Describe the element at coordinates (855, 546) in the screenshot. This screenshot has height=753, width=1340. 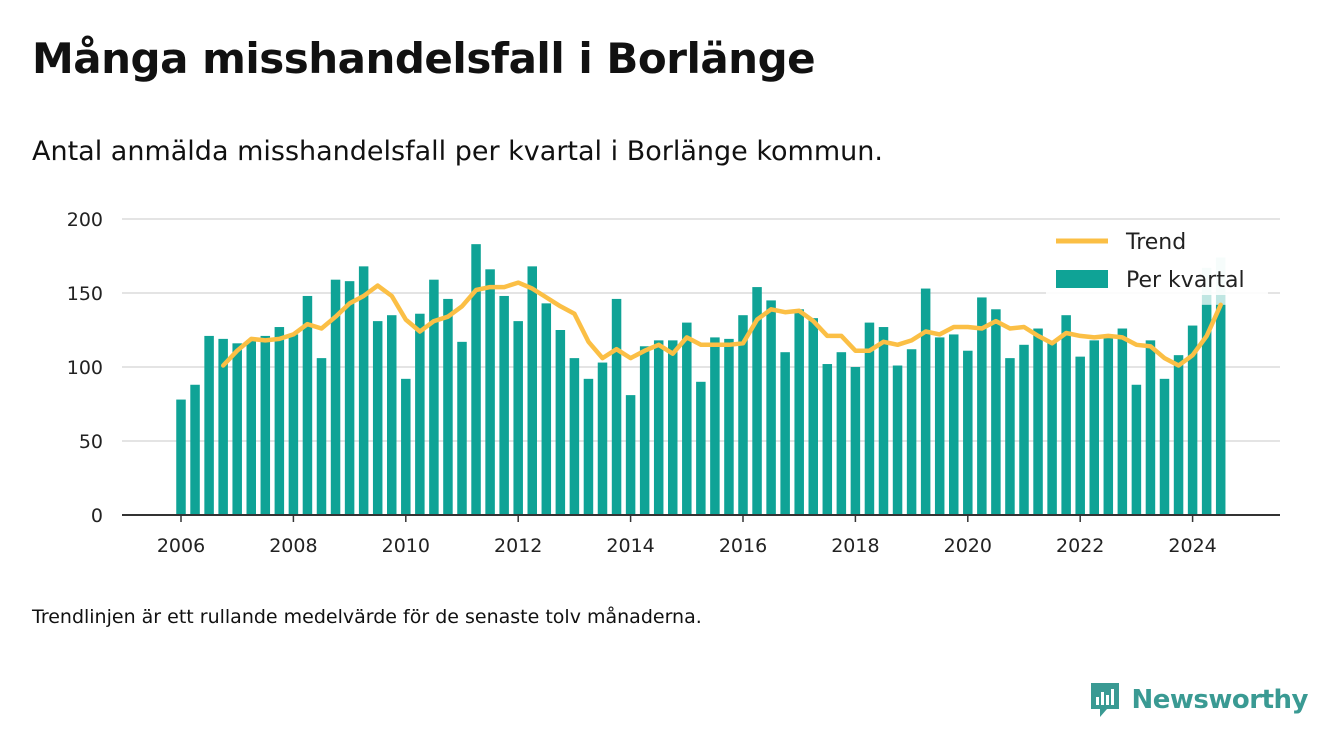
I see `x-tick-label: 2018` at that location.